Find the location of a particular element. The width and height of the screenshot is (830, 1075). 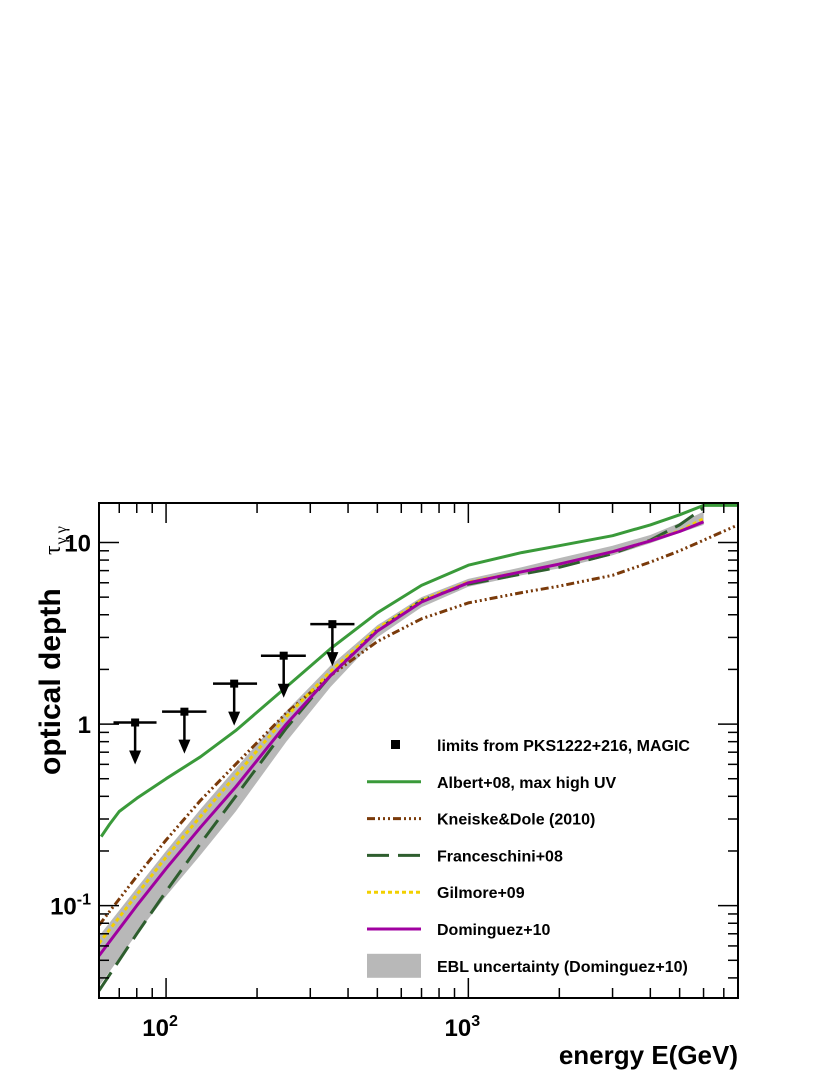

legend-label: Gilmore+09 is located at coordinates (481, 893).